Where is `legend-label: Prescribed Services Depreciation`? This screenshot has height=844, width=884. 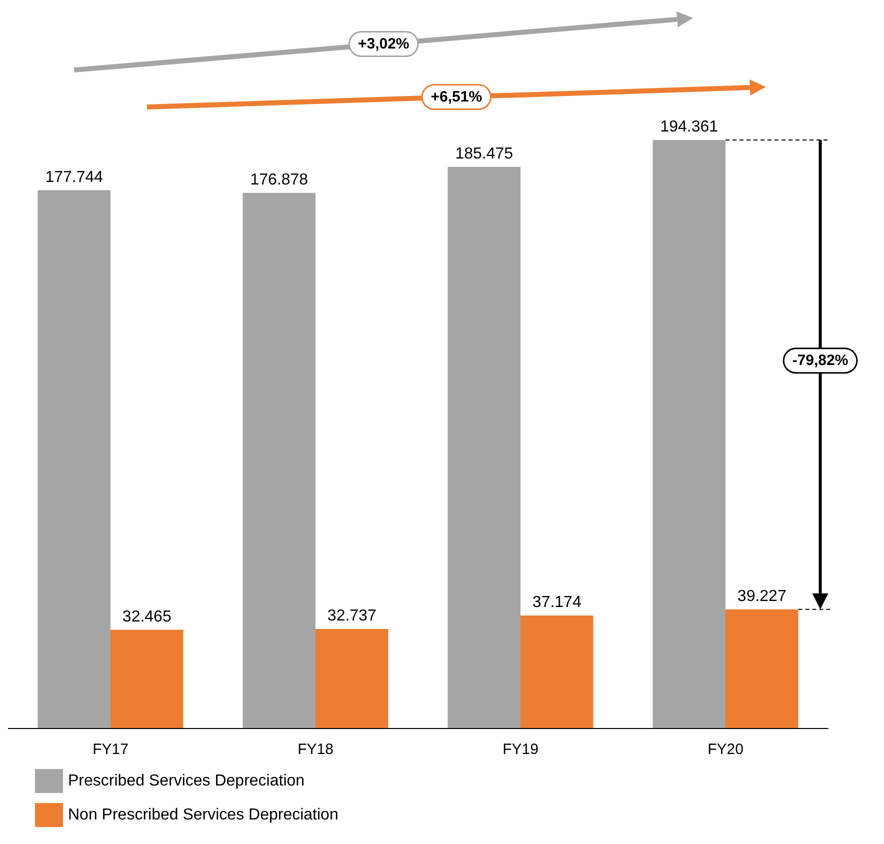 legend-label: Prescribed Services Depreciation is located at coordinates (186, 781).